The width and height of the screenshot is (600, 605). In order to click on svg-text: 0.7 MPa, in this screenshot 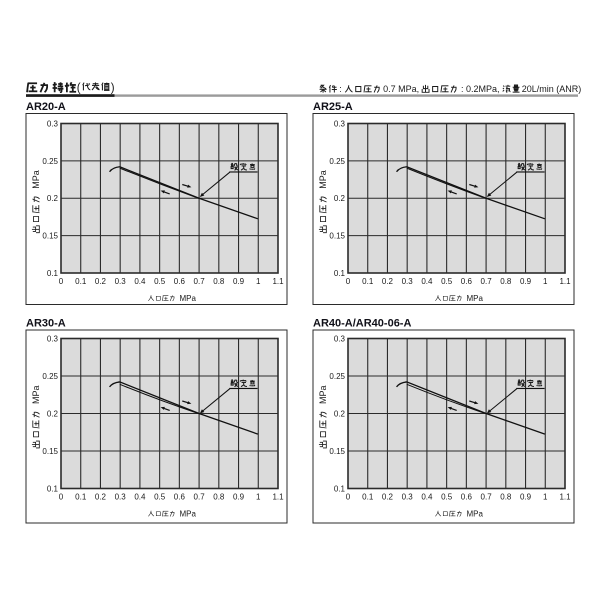, I will do `click(401, 89)`.